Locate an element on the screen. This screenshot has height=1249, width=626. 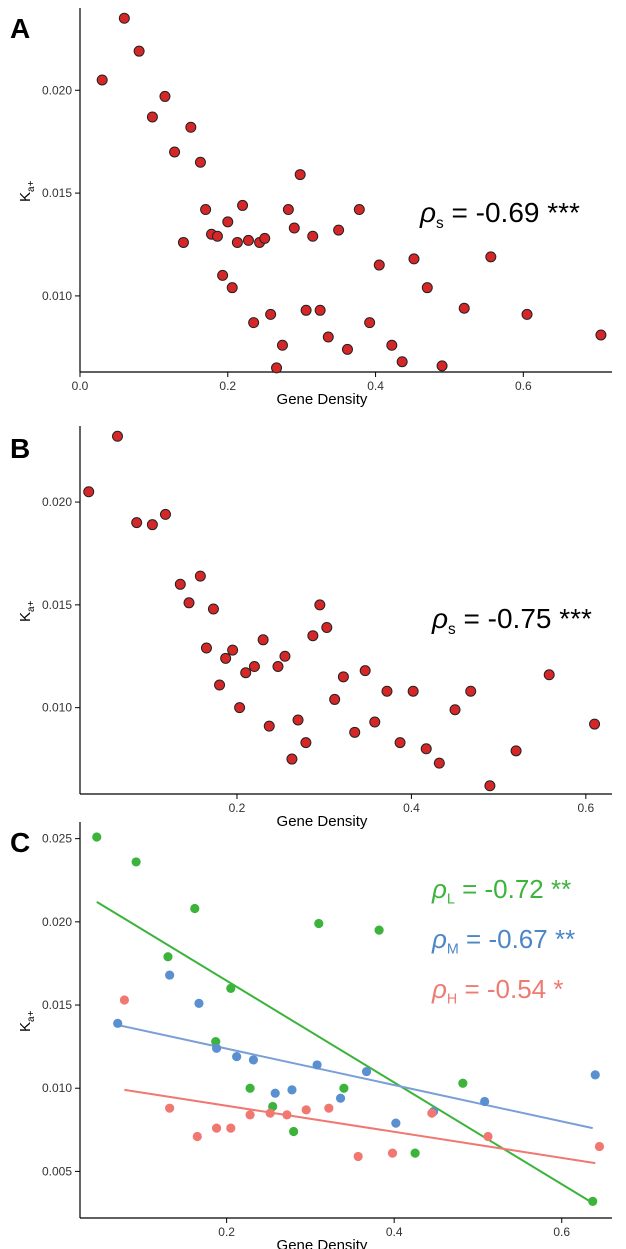
fit-line is located at coordinates (355, 1077).